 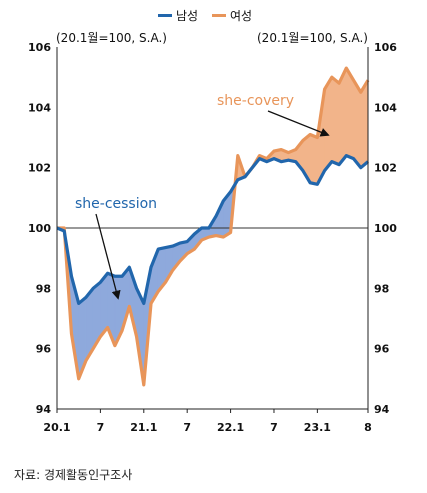 What do you see at coordinates (39, 107) in the screenshot?
I see `y-tick-label-left: 104` at bounding box center [39, 107].